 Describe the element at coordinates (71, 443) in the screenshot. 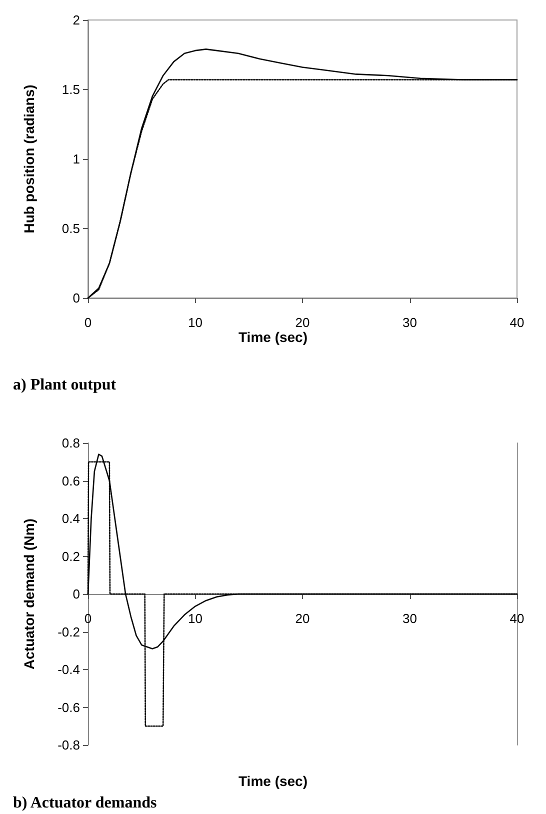

I see `y-tick-label: 0.8` at that location.